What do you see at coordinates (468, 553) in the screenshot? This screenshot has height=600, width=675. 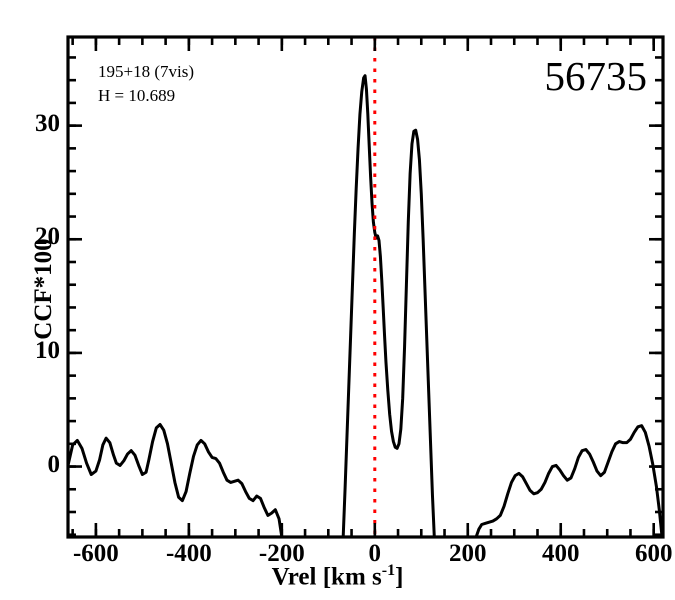 I see `x-tick-label: 200` at bounding box center [468, 553].